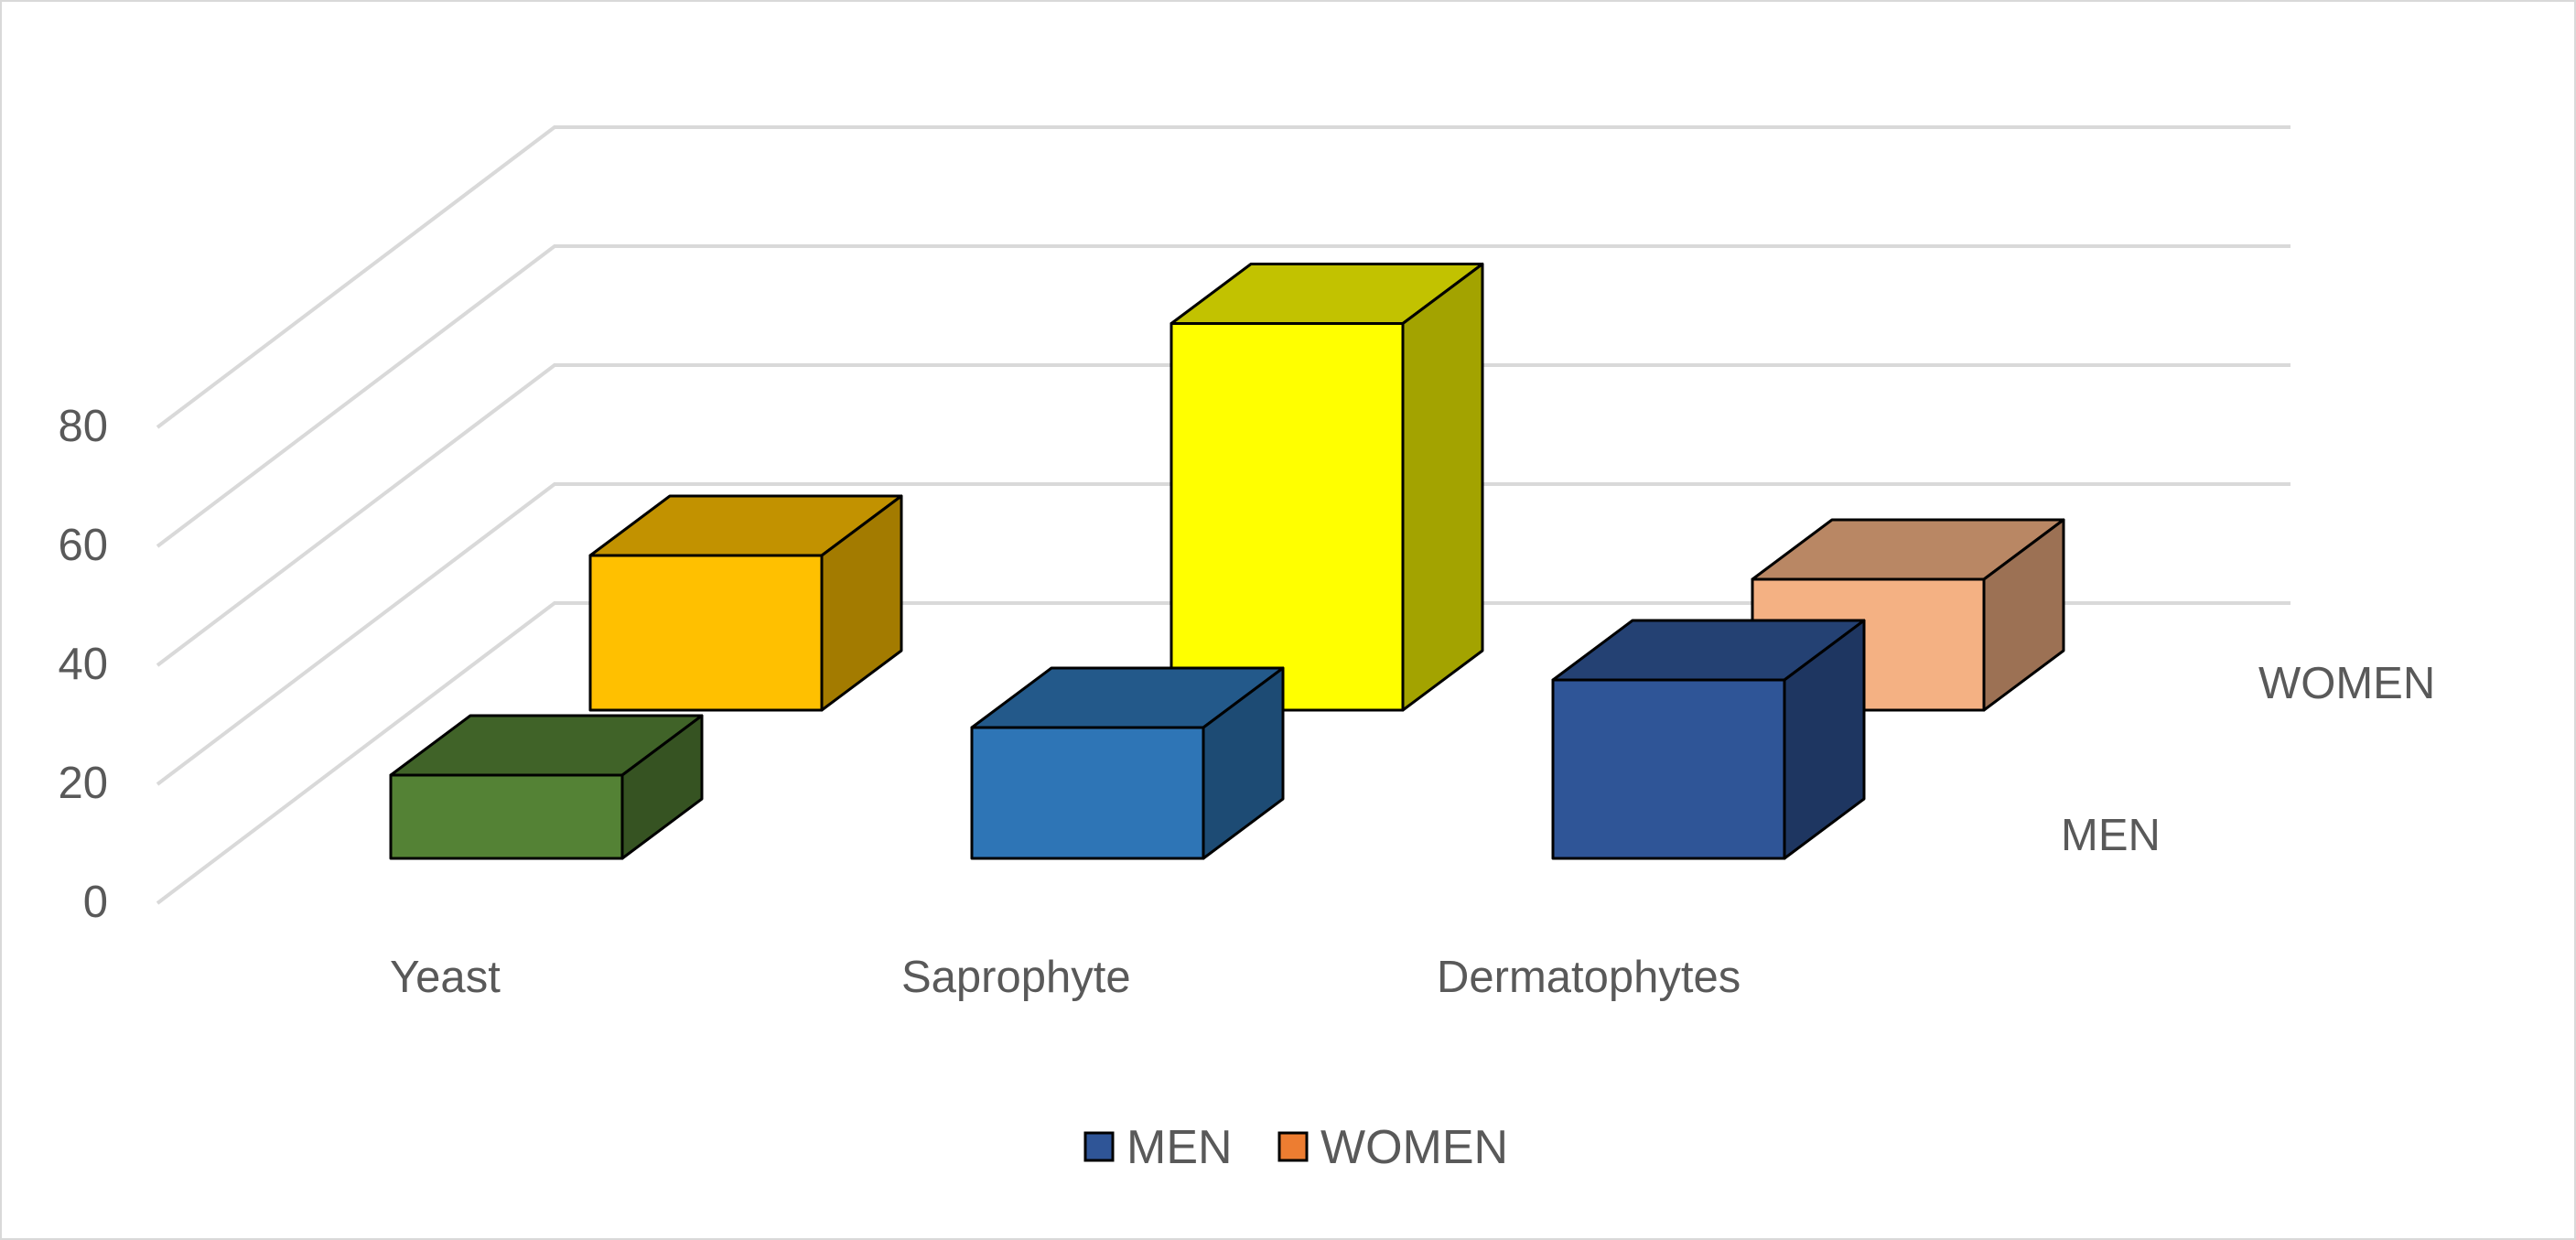  What do you see at coordinates (2248, 759) in the screenshot?
I see `series-depth-labels: MEN WOMEN` at bounding box center [2248, 759].